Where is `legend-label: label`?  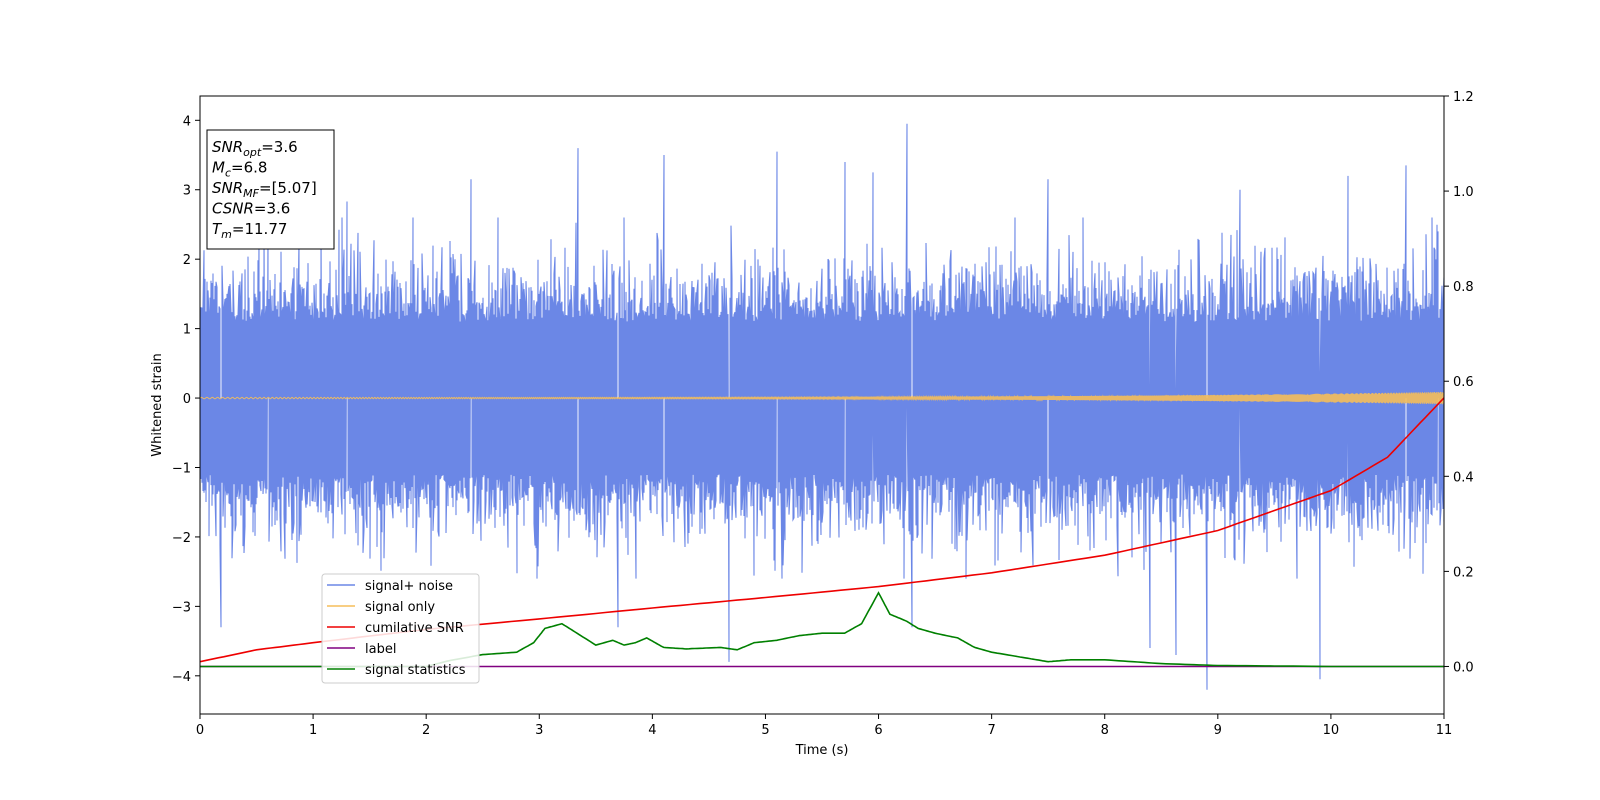
legend-label: label is located at coordinates (380, 649).